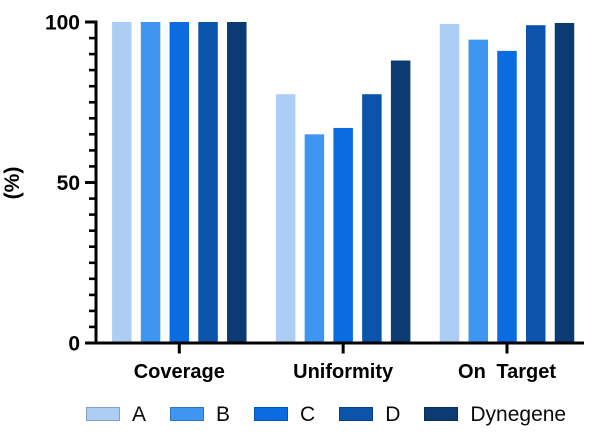 The height and width of the screenshot is (437, 600). Describe the element at coordinates (122, 182) in the screenshot. I see `bar-coverage-a` at that location.